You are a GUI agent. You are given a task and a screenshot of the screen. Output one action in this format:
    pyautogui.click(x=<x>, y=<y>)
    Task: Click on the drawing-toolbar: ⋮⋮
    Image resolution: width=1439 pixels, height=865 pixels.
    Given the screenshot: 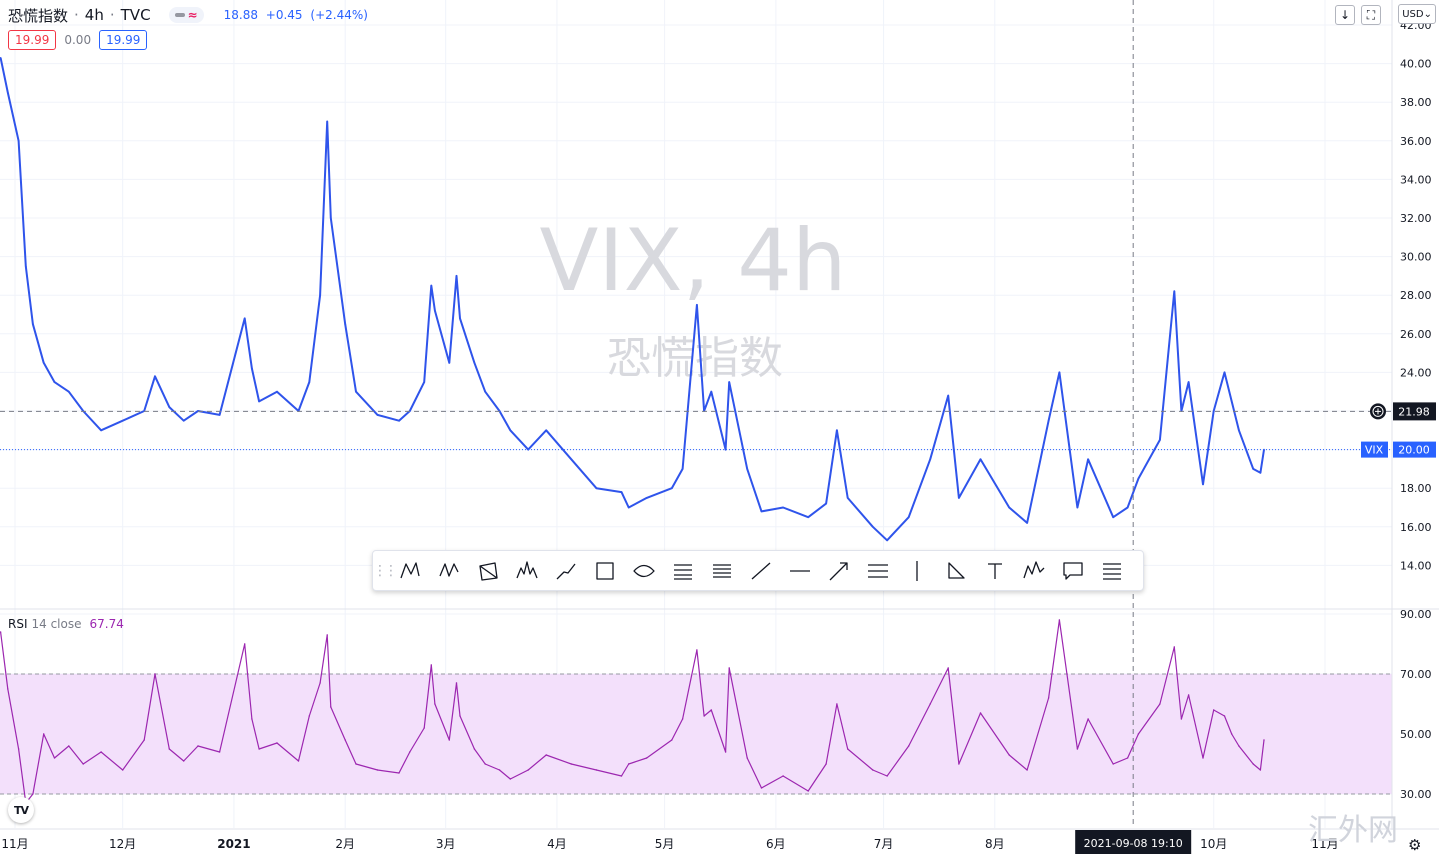 What is the action you would take?
    pyautogui.click(x=758, y=570)
    